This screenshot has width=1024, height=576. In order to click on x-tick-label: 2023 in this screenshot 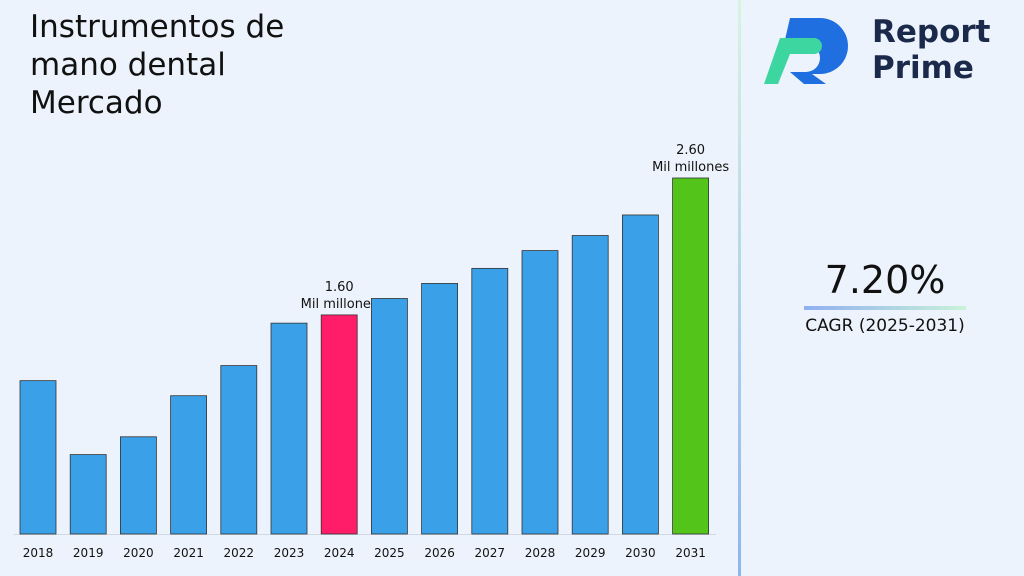, I will do `click(289, 553)`.